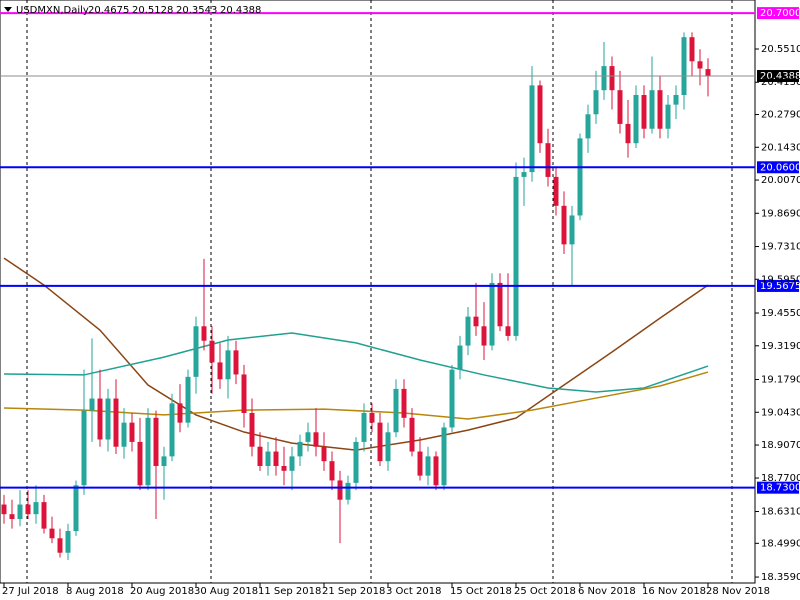 The width and height of the screenshot is (800, 600). I want to click on x-tick-label: 25 Oct 2018, so click(545, 591).